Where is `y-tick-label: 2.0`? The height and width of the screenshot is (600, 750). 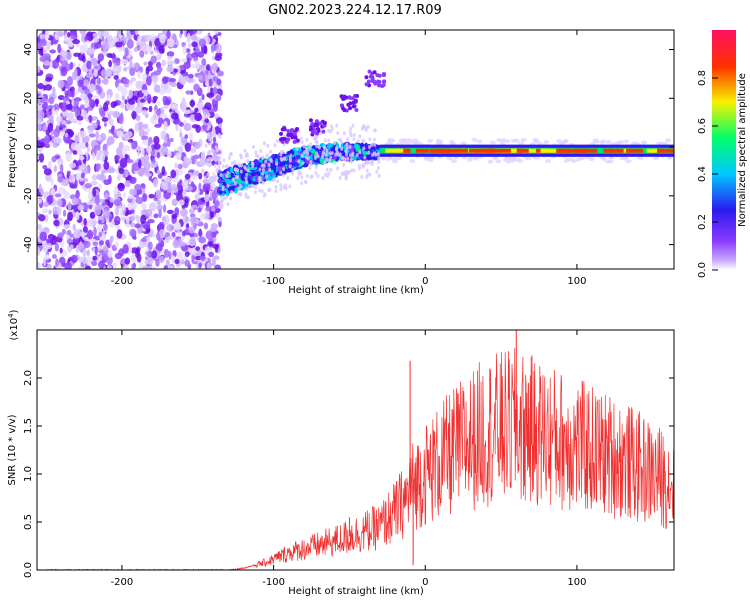
y-tick-label: 2.0 is located at coordinates (28, 378).